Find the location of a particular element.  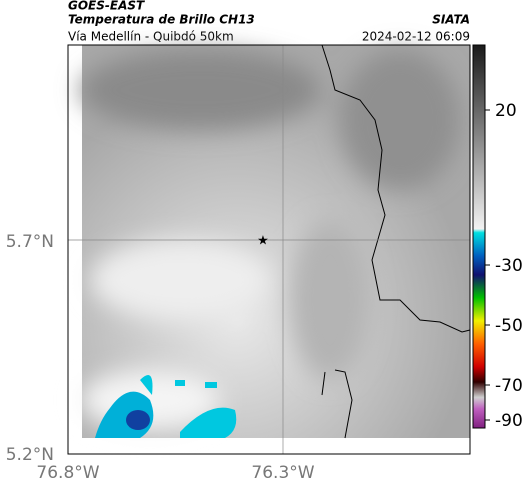

agency: SIATA is located at coordinates (451, 20).